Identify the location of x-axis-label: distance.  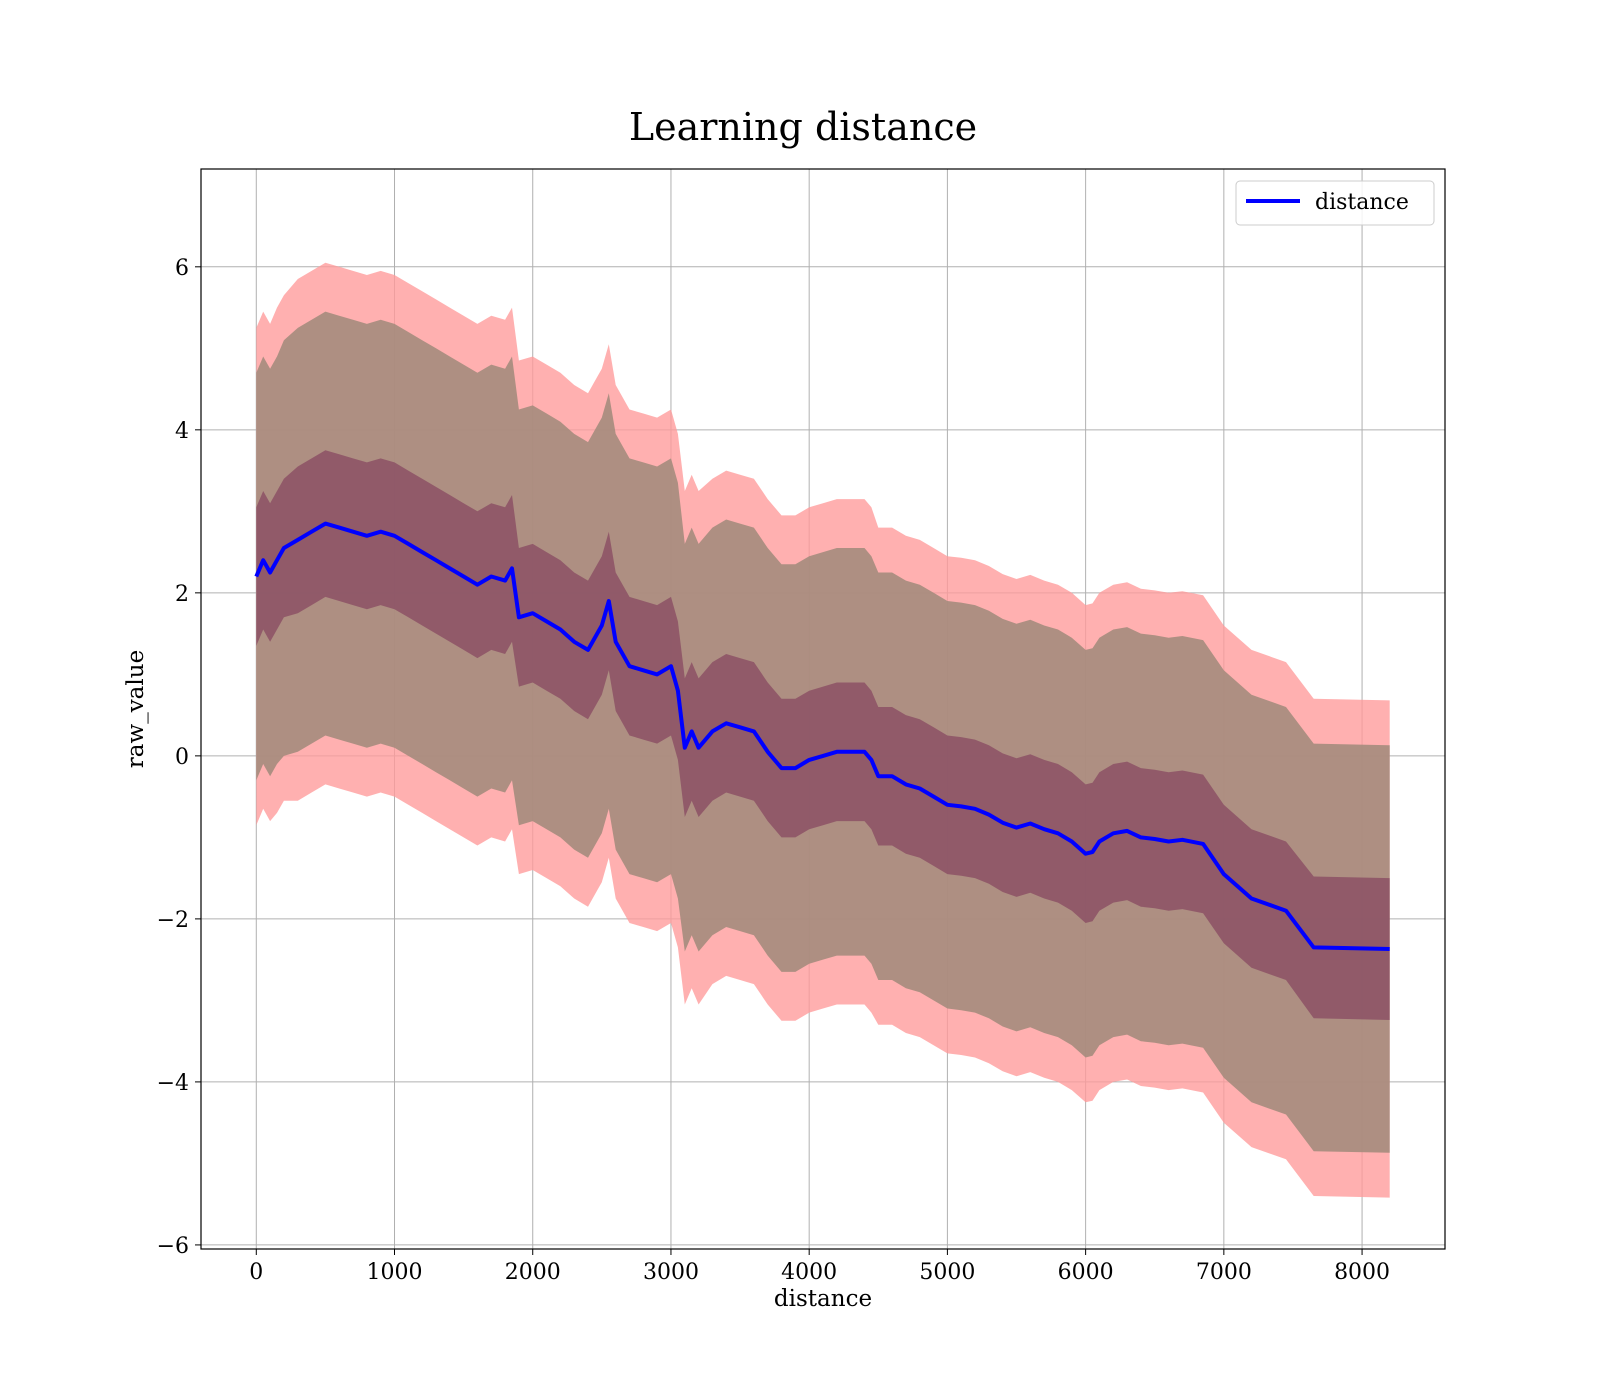
(823, 1299).